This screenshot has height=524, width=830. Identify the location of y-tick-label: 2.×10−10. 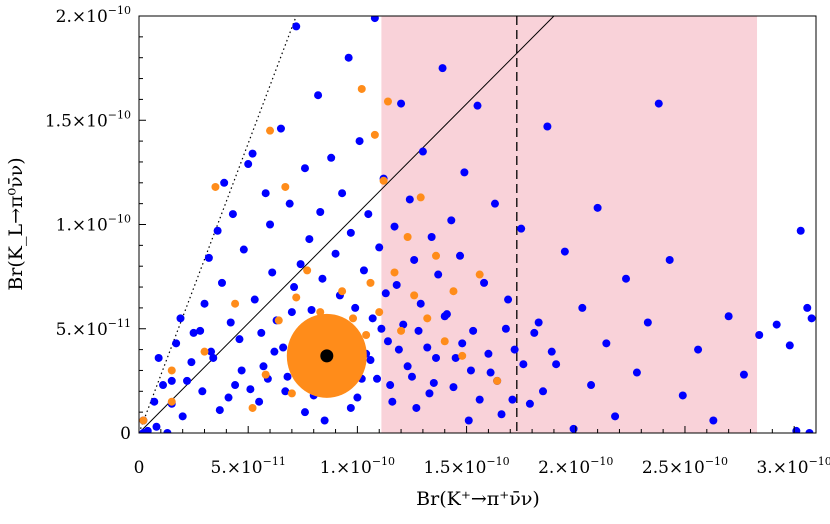
(93, 15).